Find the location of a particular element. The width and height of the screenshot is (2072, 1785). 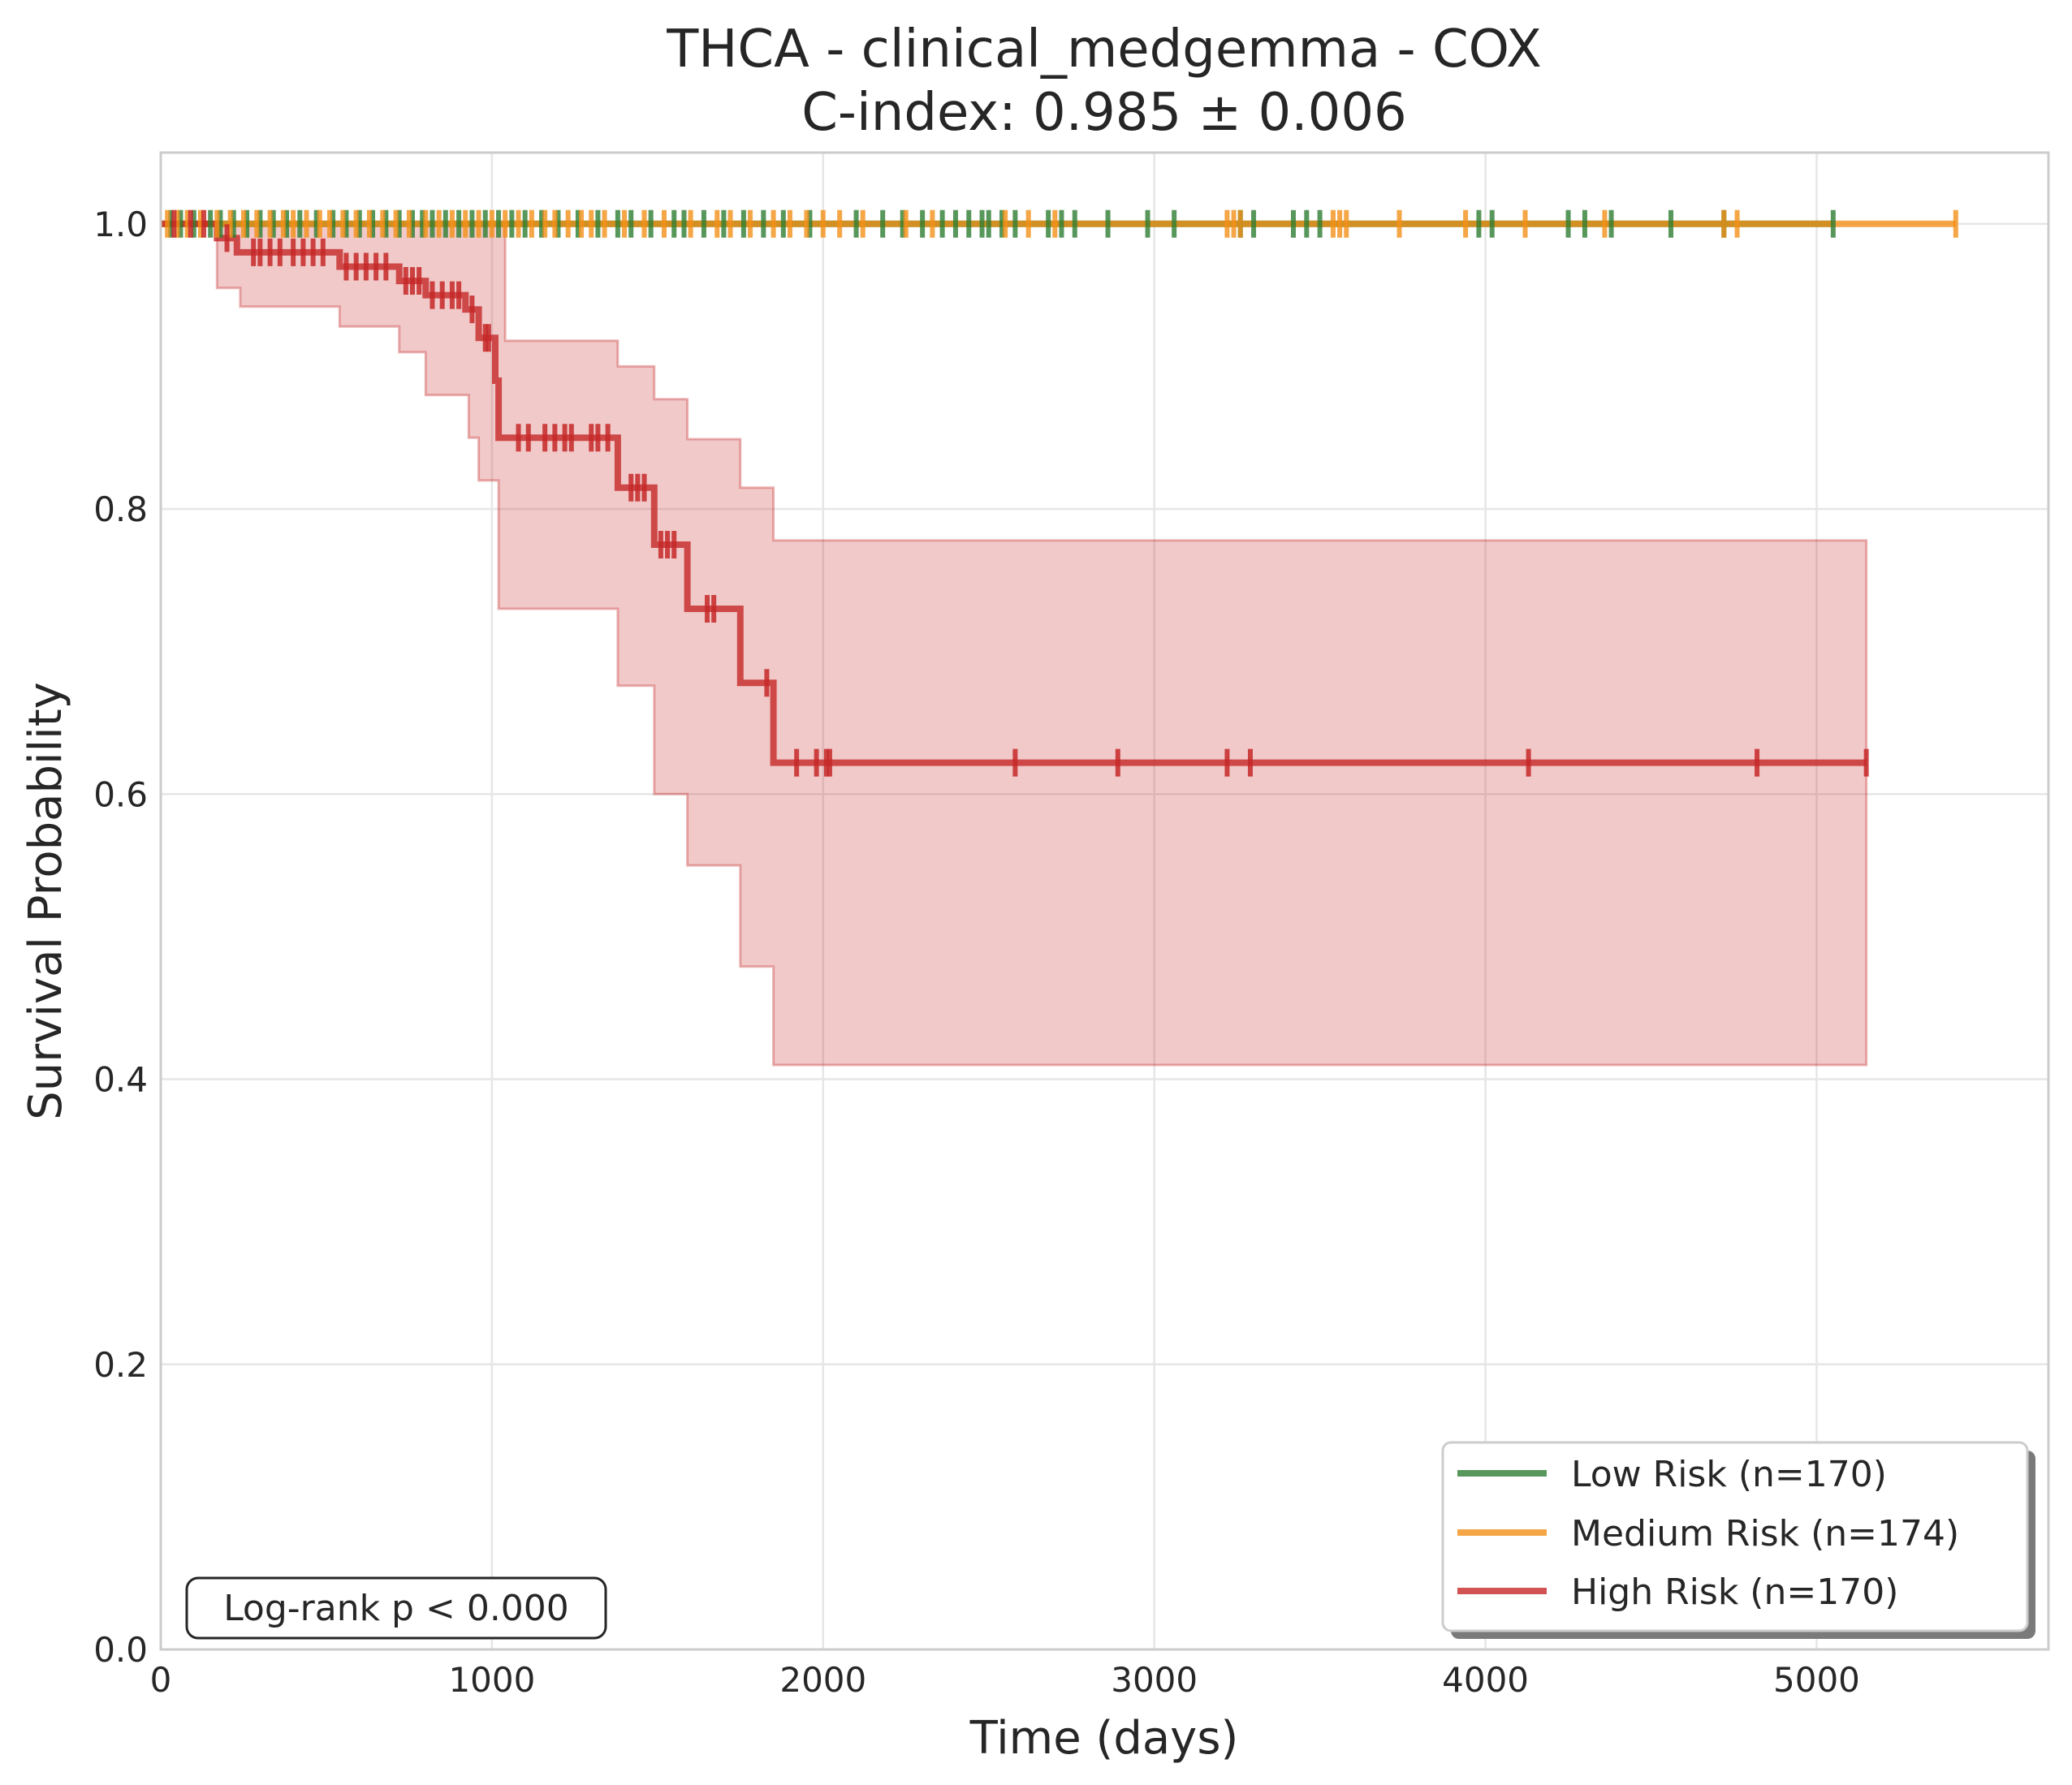

x-tick-label: 5000 is located at coordinates (1816, 1680).